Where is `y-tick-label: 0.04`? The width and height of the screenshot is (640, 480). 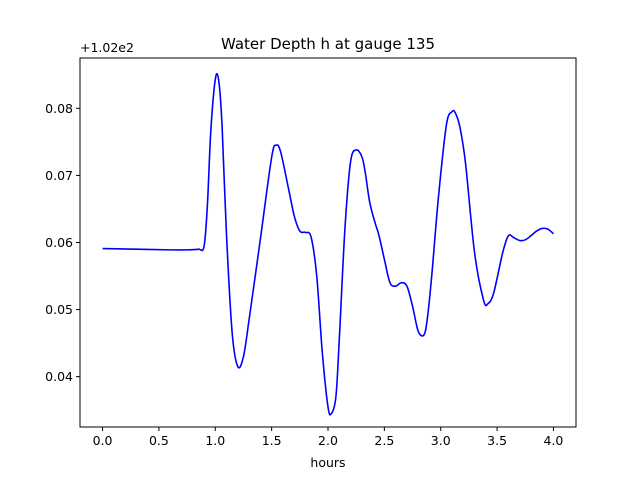
y-tick-label: 0.04 is located at coordinates (59, 376).